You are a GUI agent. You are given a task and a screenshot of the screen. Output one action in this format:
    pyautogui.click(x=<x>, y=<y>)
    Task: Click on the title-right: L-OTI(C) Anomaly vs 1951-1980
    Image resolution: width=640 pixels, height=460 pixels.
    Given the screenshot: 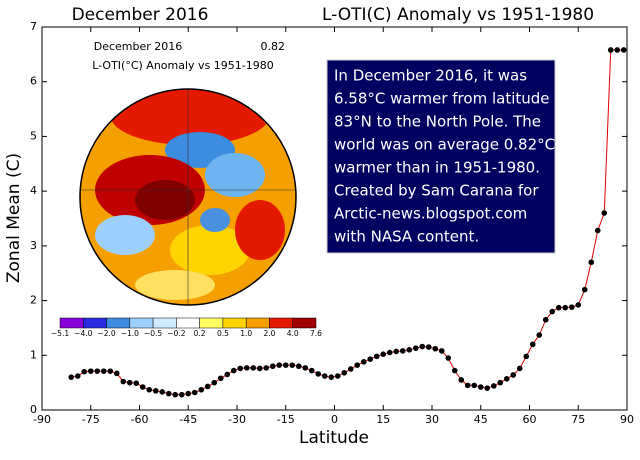 What is the action you would take?
    pyautogui.click(x=458, y=15)
    